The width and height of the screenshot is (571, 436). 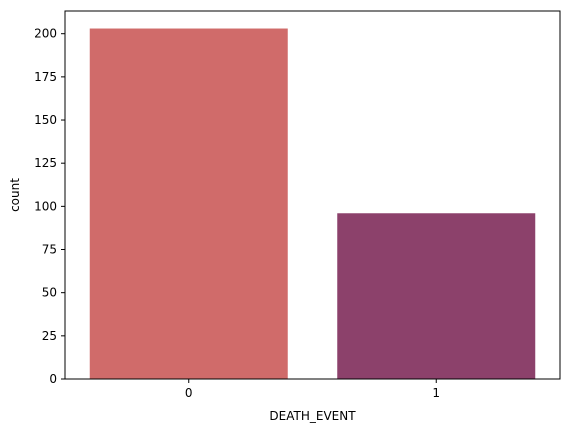 What do you see at coordinates (15, 195) in the screenshot?
I see `y-axis-label: count` at bounding box center [15, 195].